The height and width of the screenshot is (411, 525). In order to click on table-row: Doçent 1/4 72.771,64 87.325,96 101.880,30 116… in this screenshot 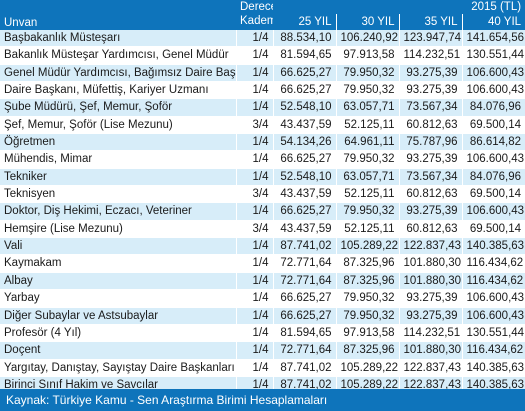, I will do `click(262, 350)`.